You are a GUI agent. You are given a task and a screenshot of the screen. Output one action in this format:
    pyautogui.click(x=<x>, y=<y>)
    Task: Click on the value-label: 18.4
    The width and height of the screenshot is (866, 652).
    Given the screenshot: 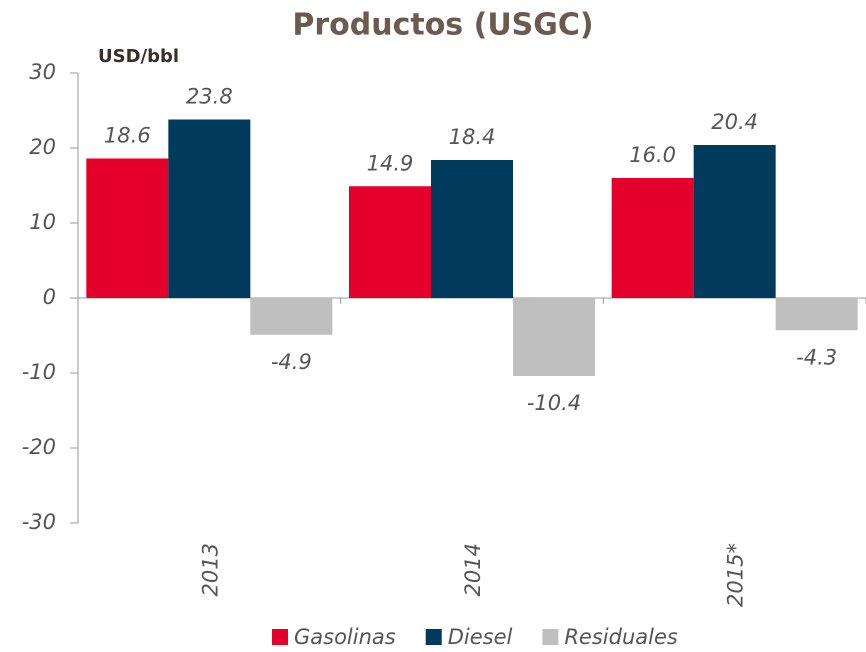 What is the action you would take?
    pyautogui.click(x=472, y=137)
    